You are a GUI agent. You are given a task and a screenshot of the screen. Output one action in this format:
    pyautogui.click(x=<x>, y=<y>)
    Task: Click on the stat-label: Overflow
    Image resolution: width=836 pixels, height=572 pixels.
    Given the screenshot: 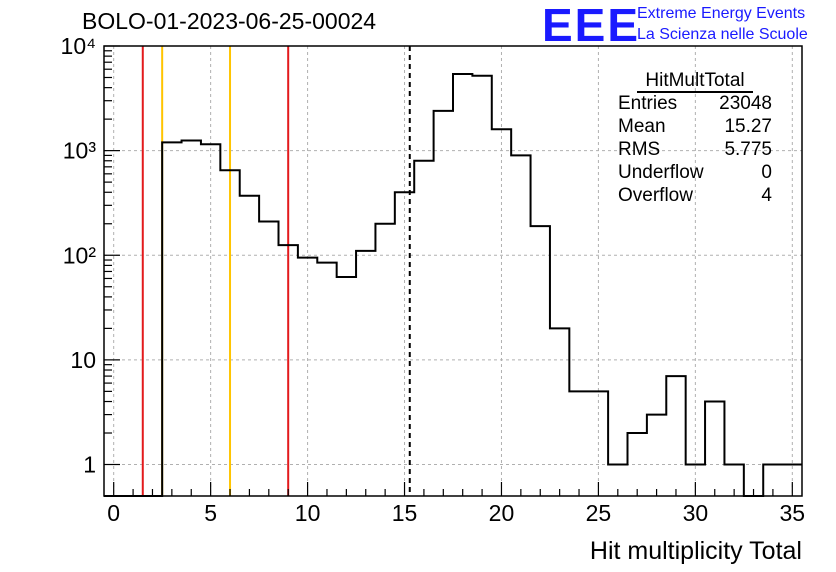 What is the action you would take?
    pyautogui.click(x=655, y=195)
    